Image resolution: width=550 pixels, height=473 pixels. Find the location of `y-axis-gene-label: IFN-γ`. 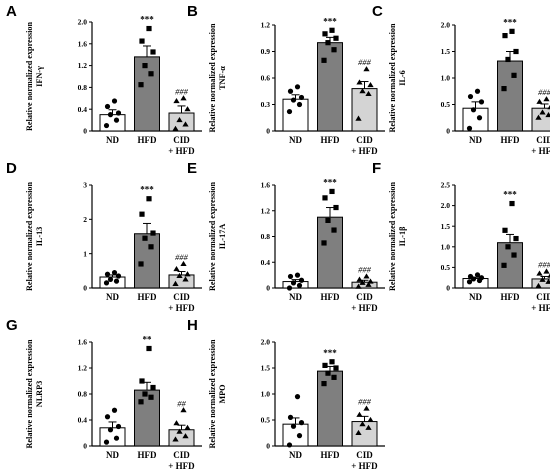

y-axis-gene-label: IFN-γ is located at coordinates (39, 76).